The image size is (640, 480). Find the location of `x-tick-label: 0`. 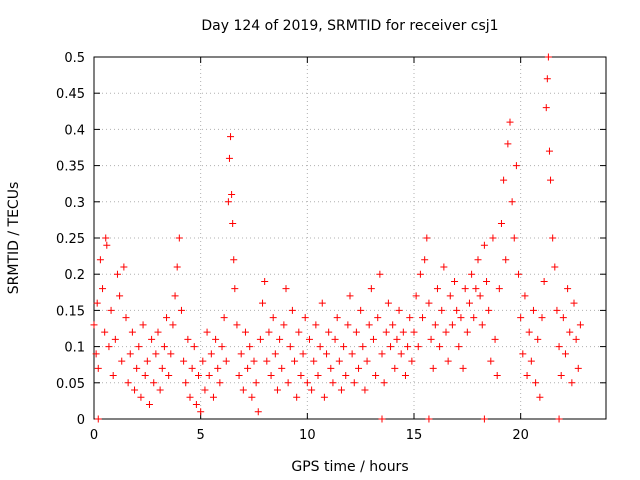

x-tick-label: 0 is located at coordinates (94, 435).